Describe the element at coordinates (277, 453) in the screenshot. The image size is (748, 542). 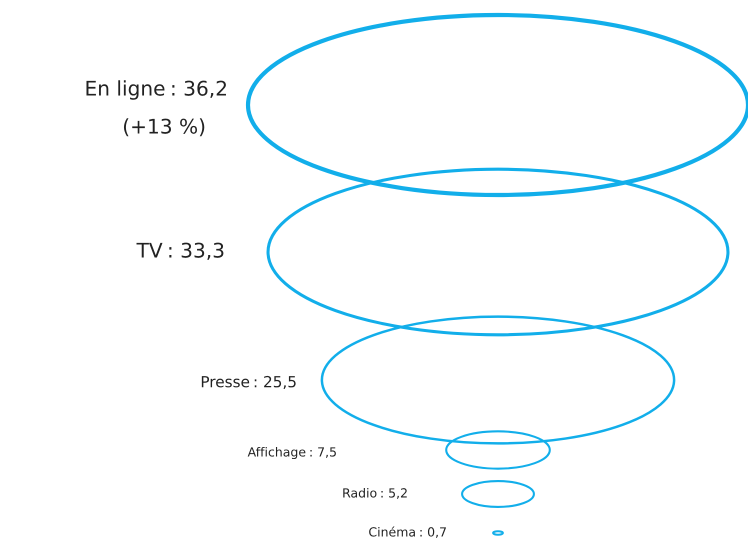
I see `category-label: Affichage` at that location.